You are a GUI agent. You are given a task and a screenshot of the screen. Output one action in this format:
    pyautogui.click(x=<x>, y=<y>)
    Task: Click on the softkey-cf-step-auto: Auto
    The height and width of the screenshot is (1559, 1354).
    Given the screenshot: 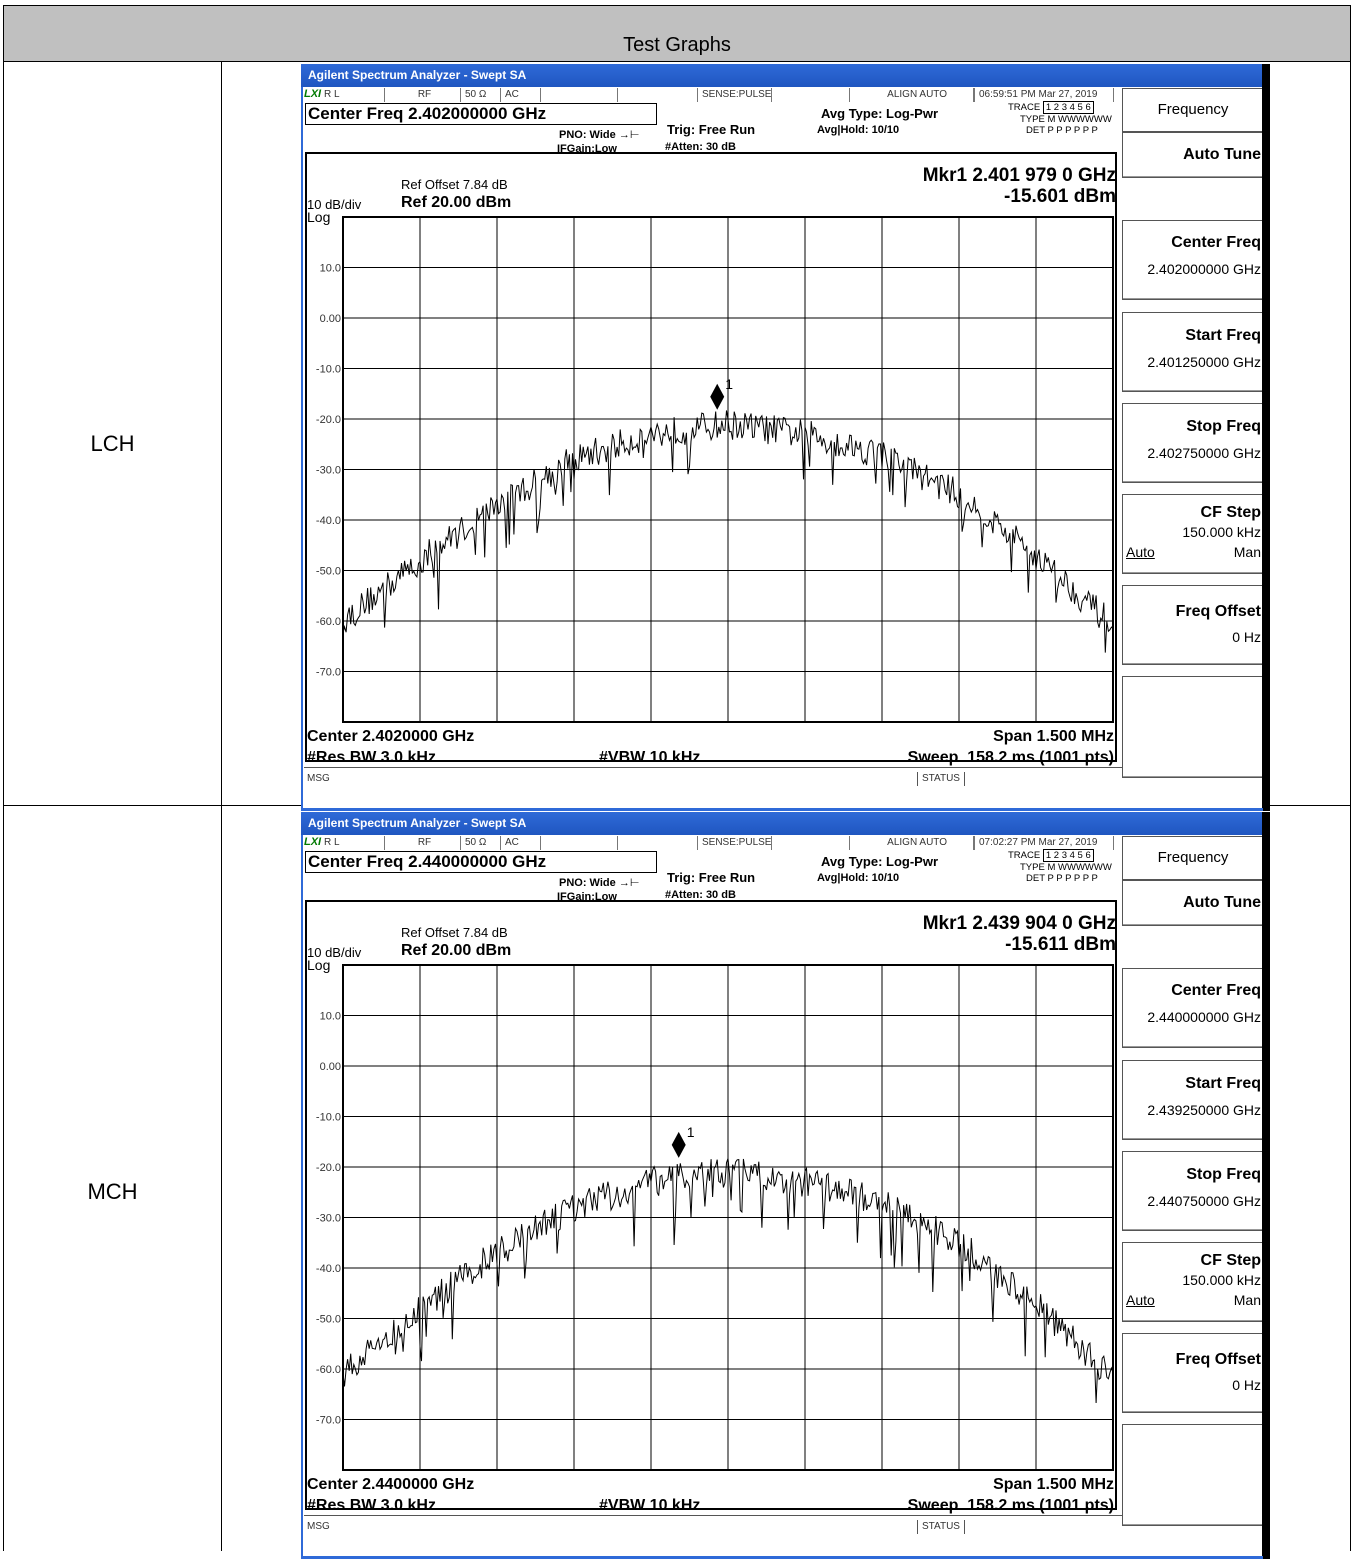 What is the action you would take?
    pyautogui.click(x=1140, y=552)
    